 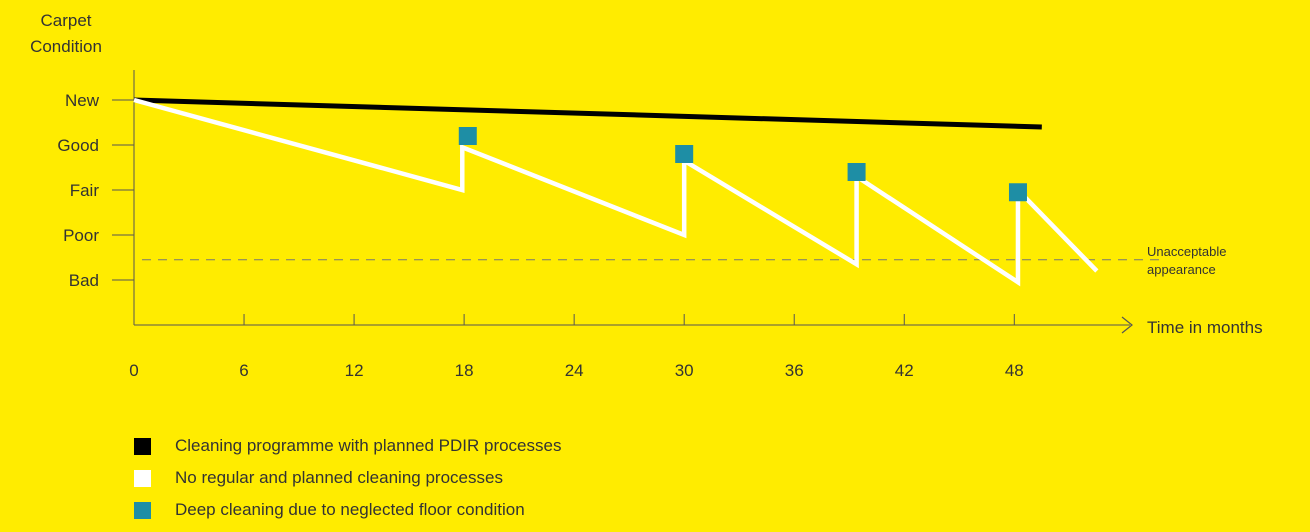 I want to click on legend-swatch-pdir, so click(x=142, y=446).